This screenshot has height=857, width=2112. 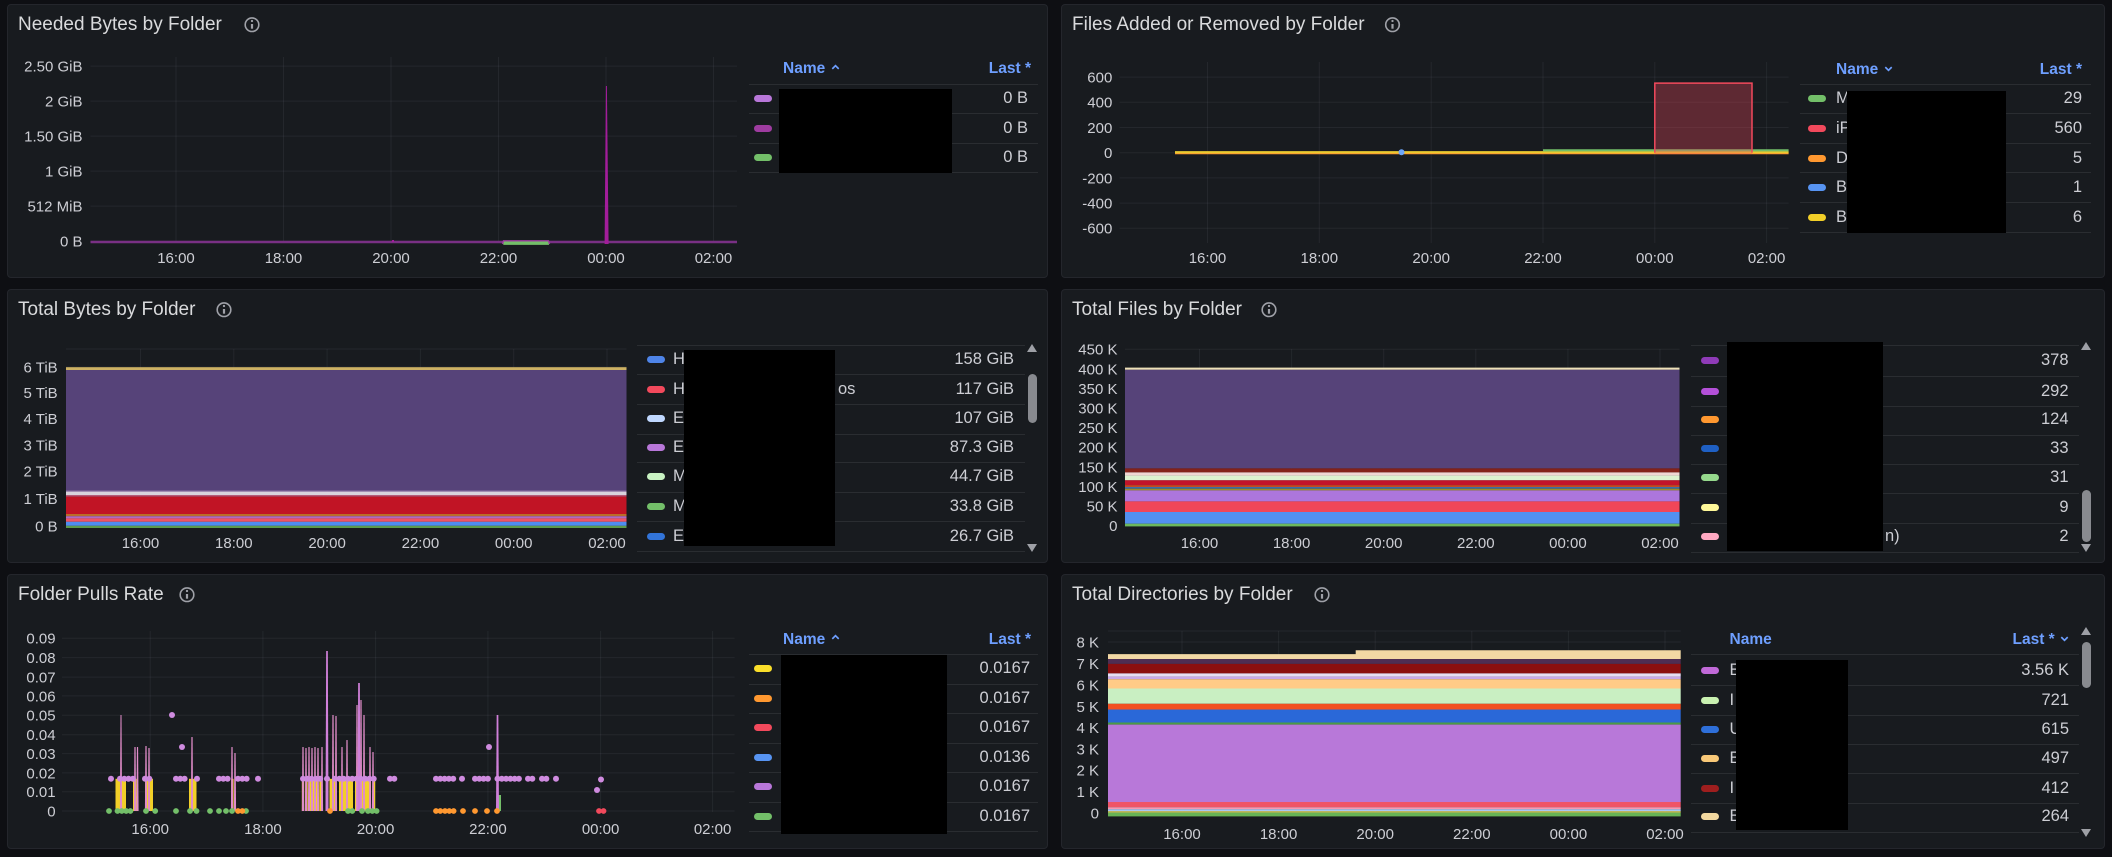 I want to click on svg-text: 7 K, so click(x=1087, y=664).